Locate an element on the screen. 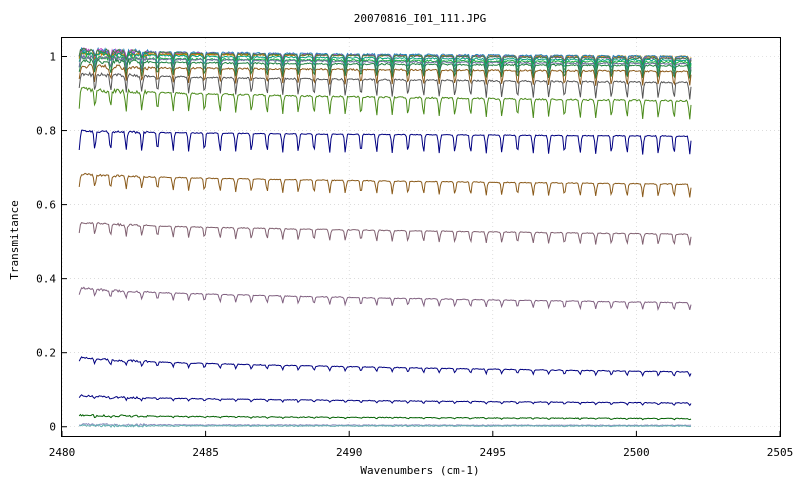 The image size is (800, 480). x-tick-label: 2505 is located at coordinates (780, 452).